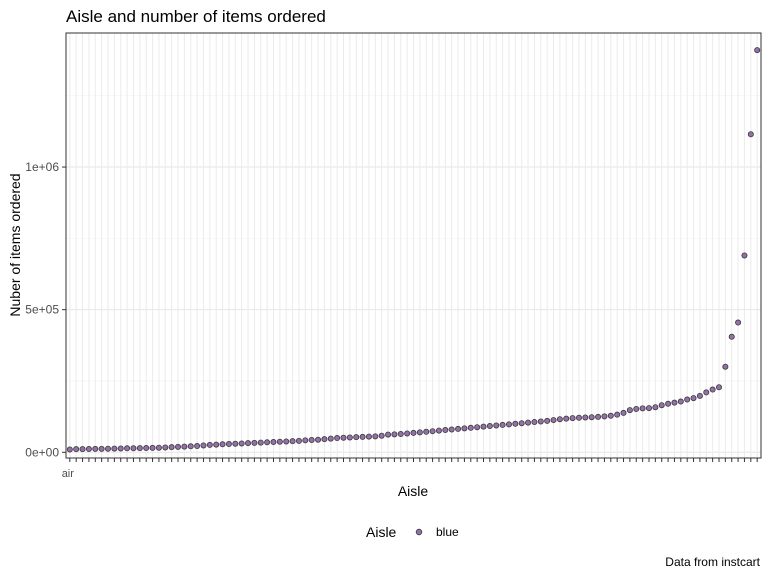  What do you see at coordinates (712, 562) in the screenshot?
I see `chart-caption: Data from instcart` at bounding box center [712, 562].